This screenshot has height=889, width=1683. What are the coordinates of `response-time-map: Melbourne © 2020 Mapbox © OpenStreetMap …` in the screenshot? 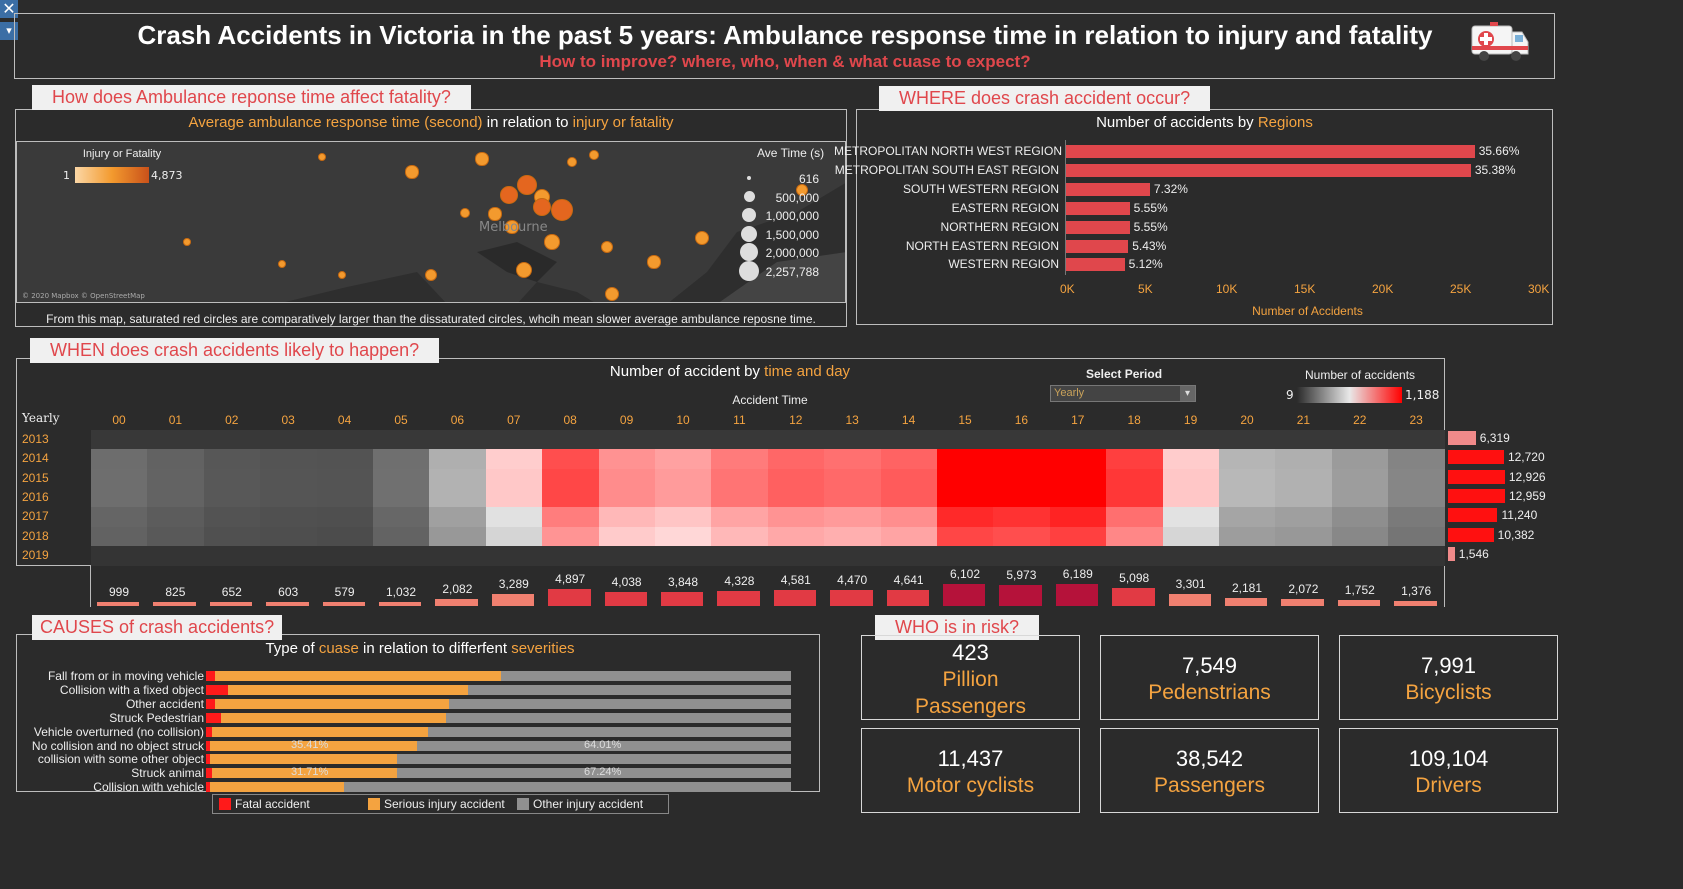 It's located at (431, 222).